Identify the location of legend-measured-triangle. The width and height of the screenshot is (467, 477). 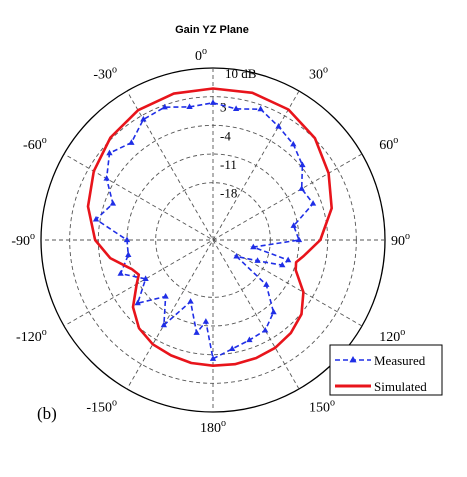
(353, 359).